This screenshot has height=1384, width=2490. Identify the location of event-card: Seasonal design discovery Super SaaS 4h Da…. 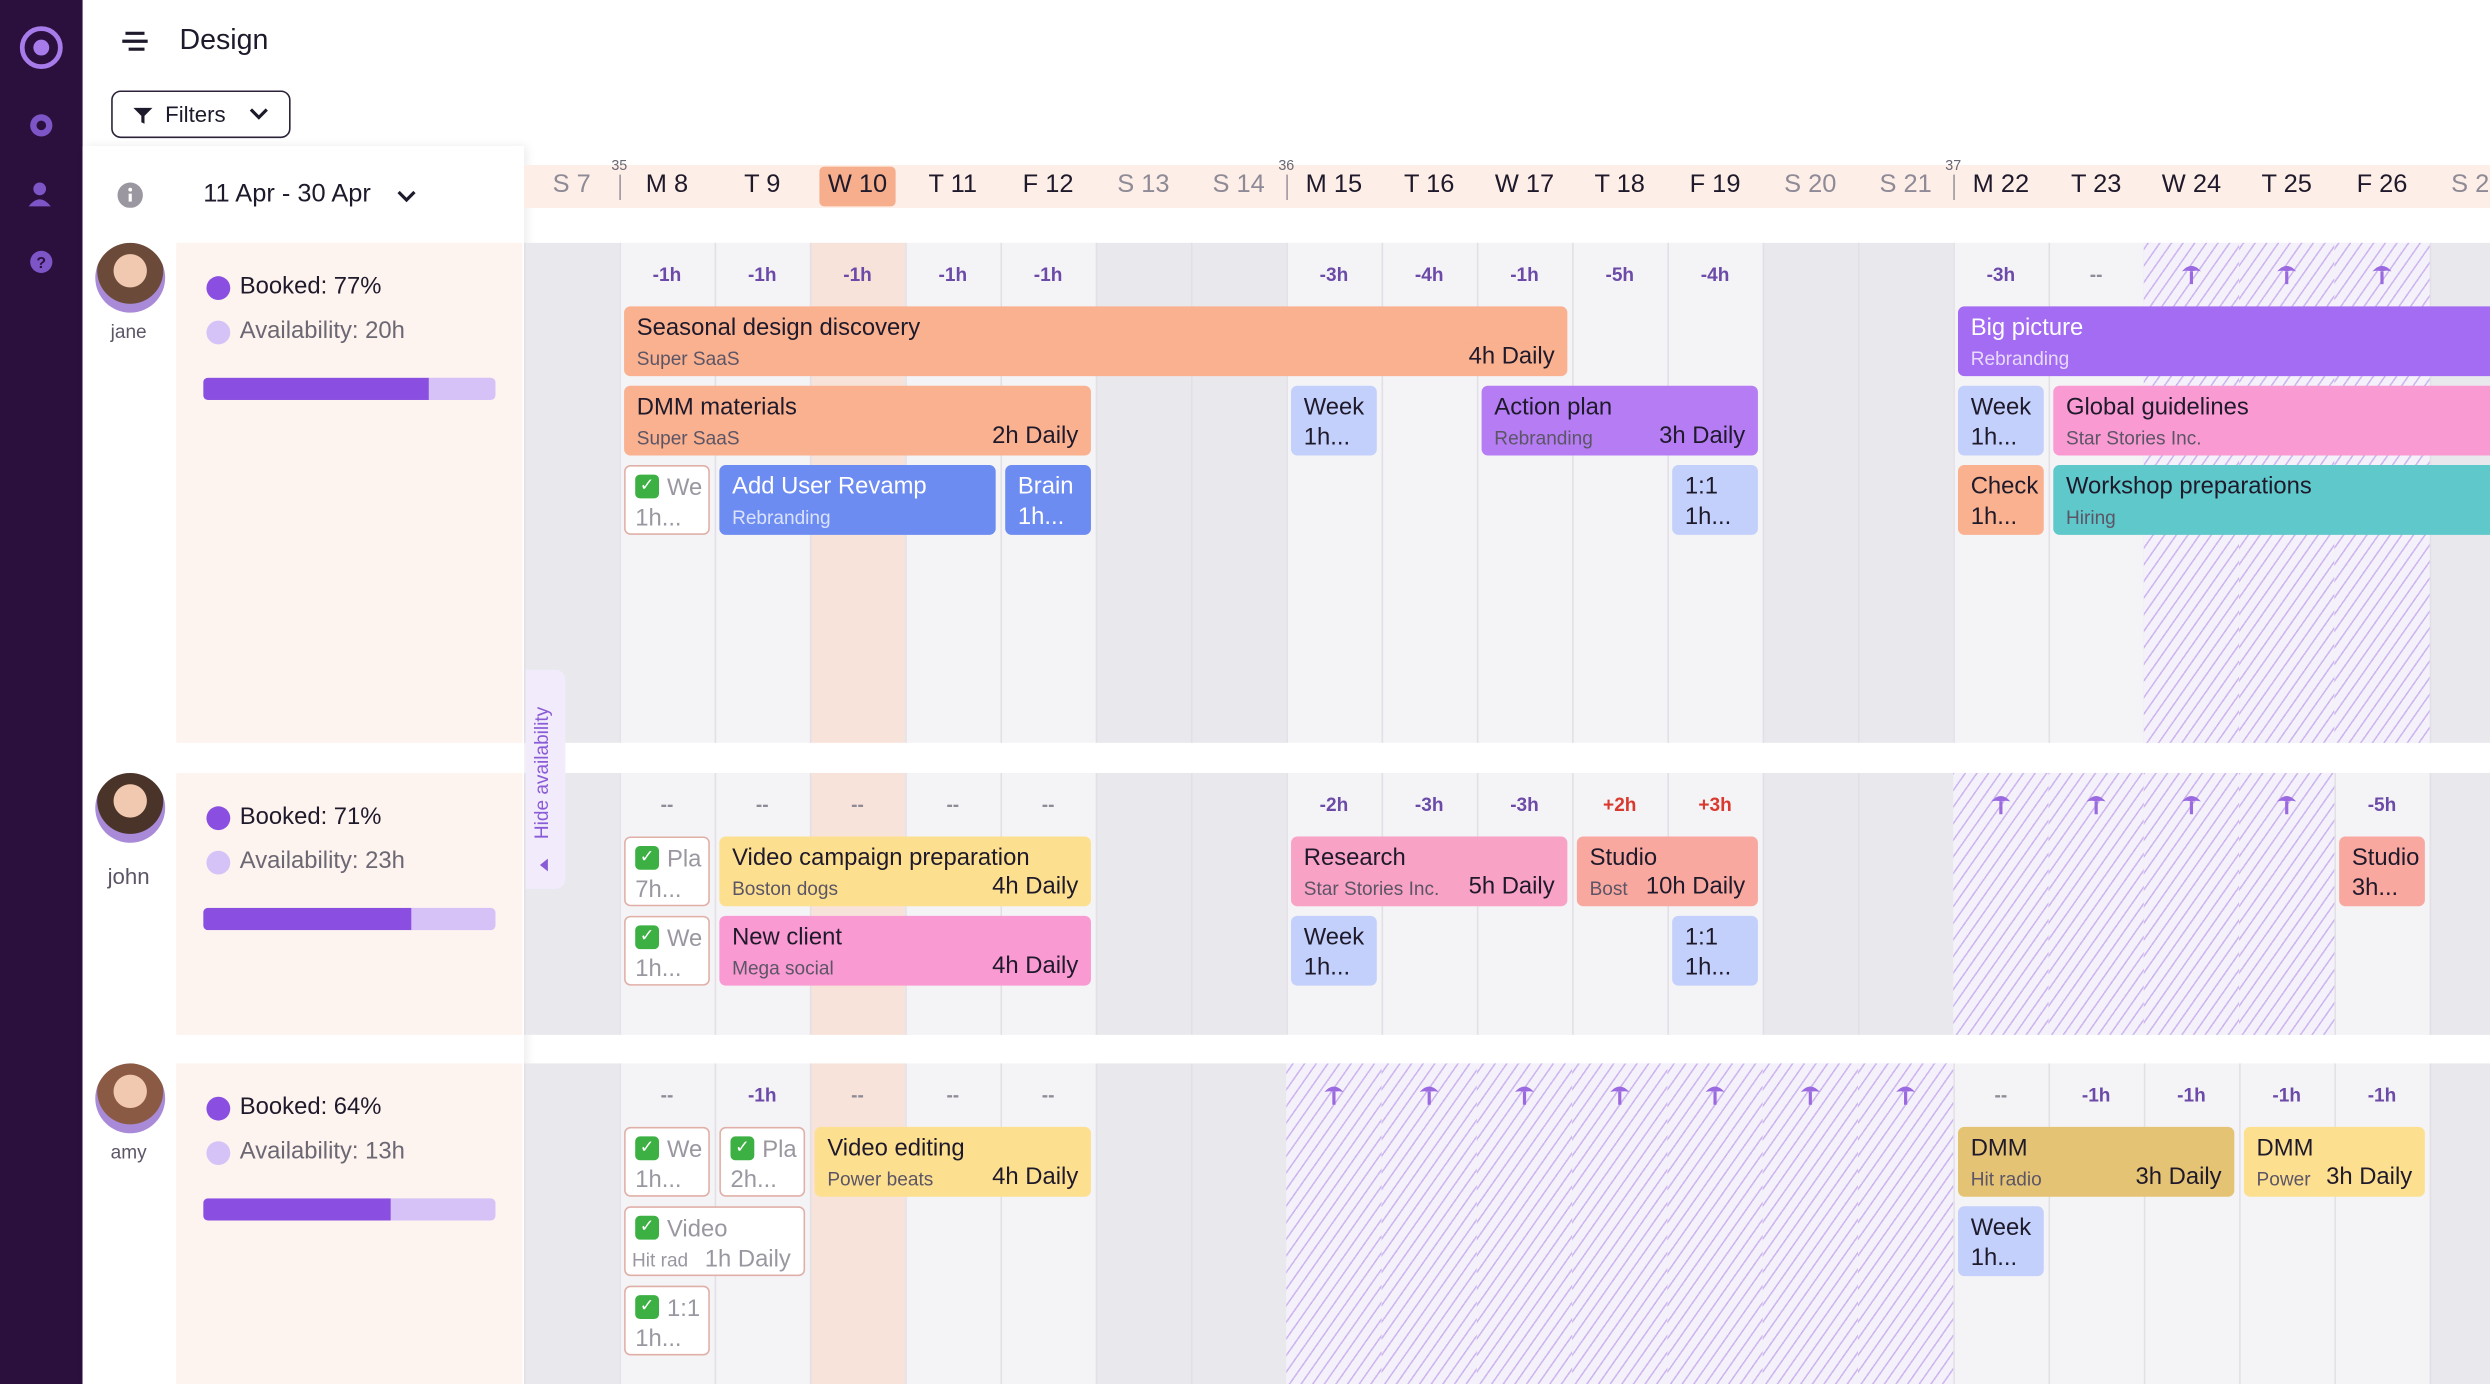
(1096, 341).